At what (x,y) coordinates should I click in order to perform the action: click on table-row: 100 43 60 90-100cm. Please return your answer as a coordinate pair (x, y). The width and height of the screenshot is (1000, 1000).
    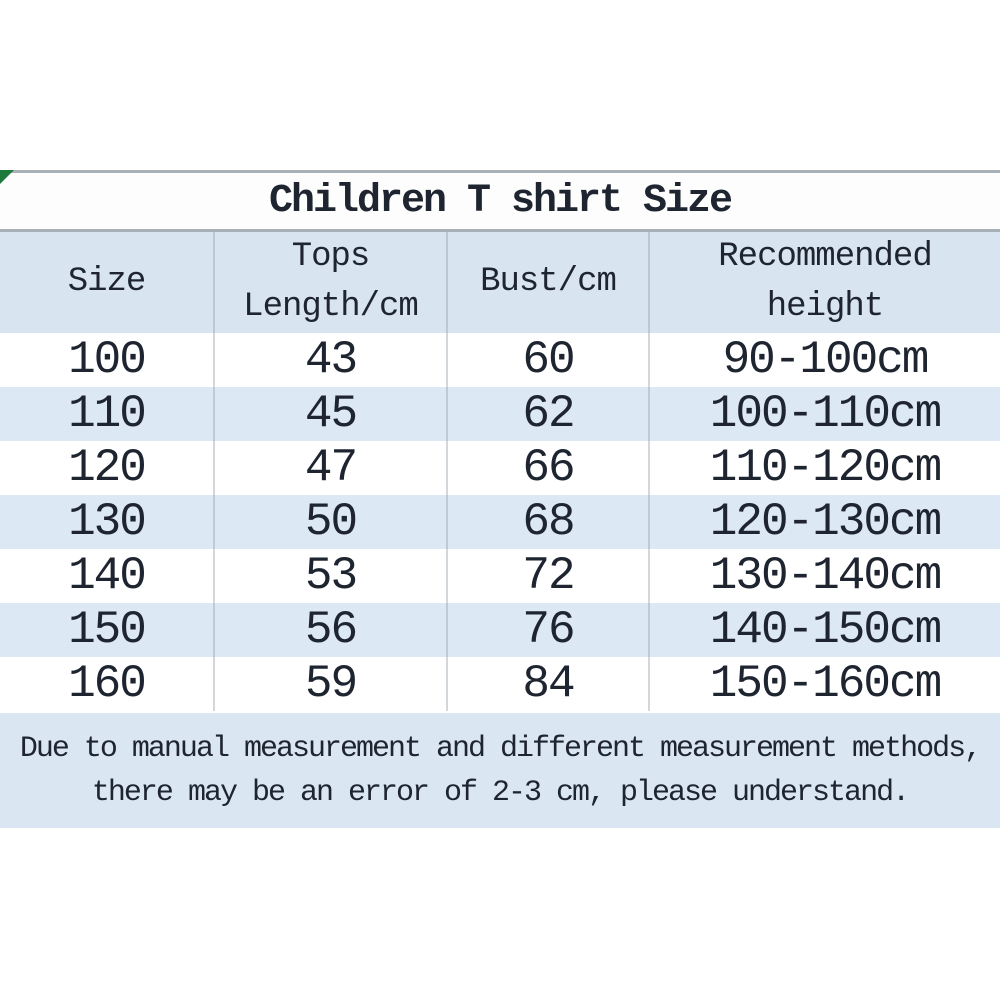
    Looking at the image, I should click on (500, 360).